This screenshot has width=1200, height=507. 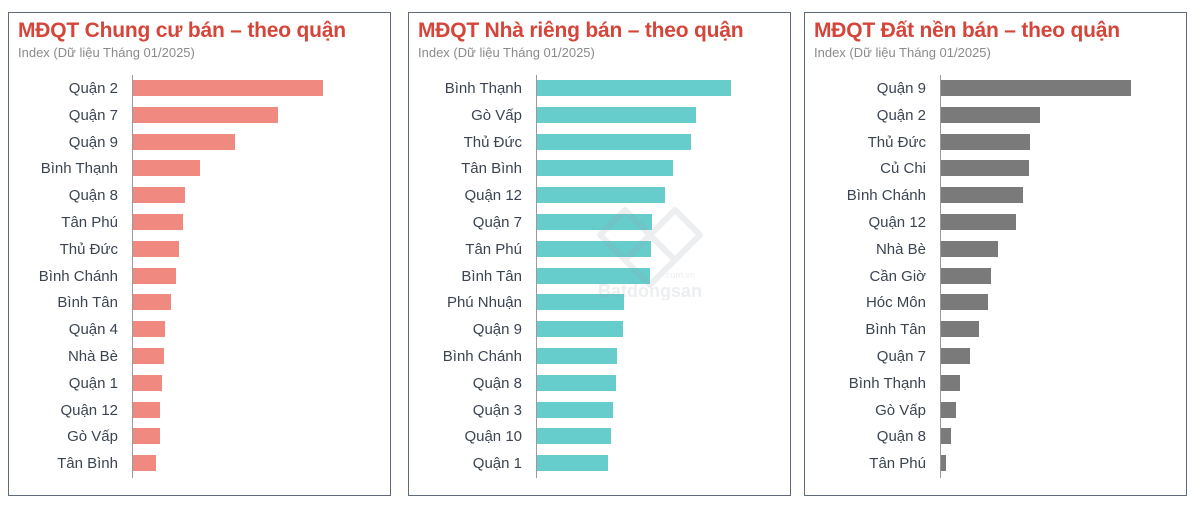 I want to click on bar-row: Quận 8, so click(x=199, y=195).